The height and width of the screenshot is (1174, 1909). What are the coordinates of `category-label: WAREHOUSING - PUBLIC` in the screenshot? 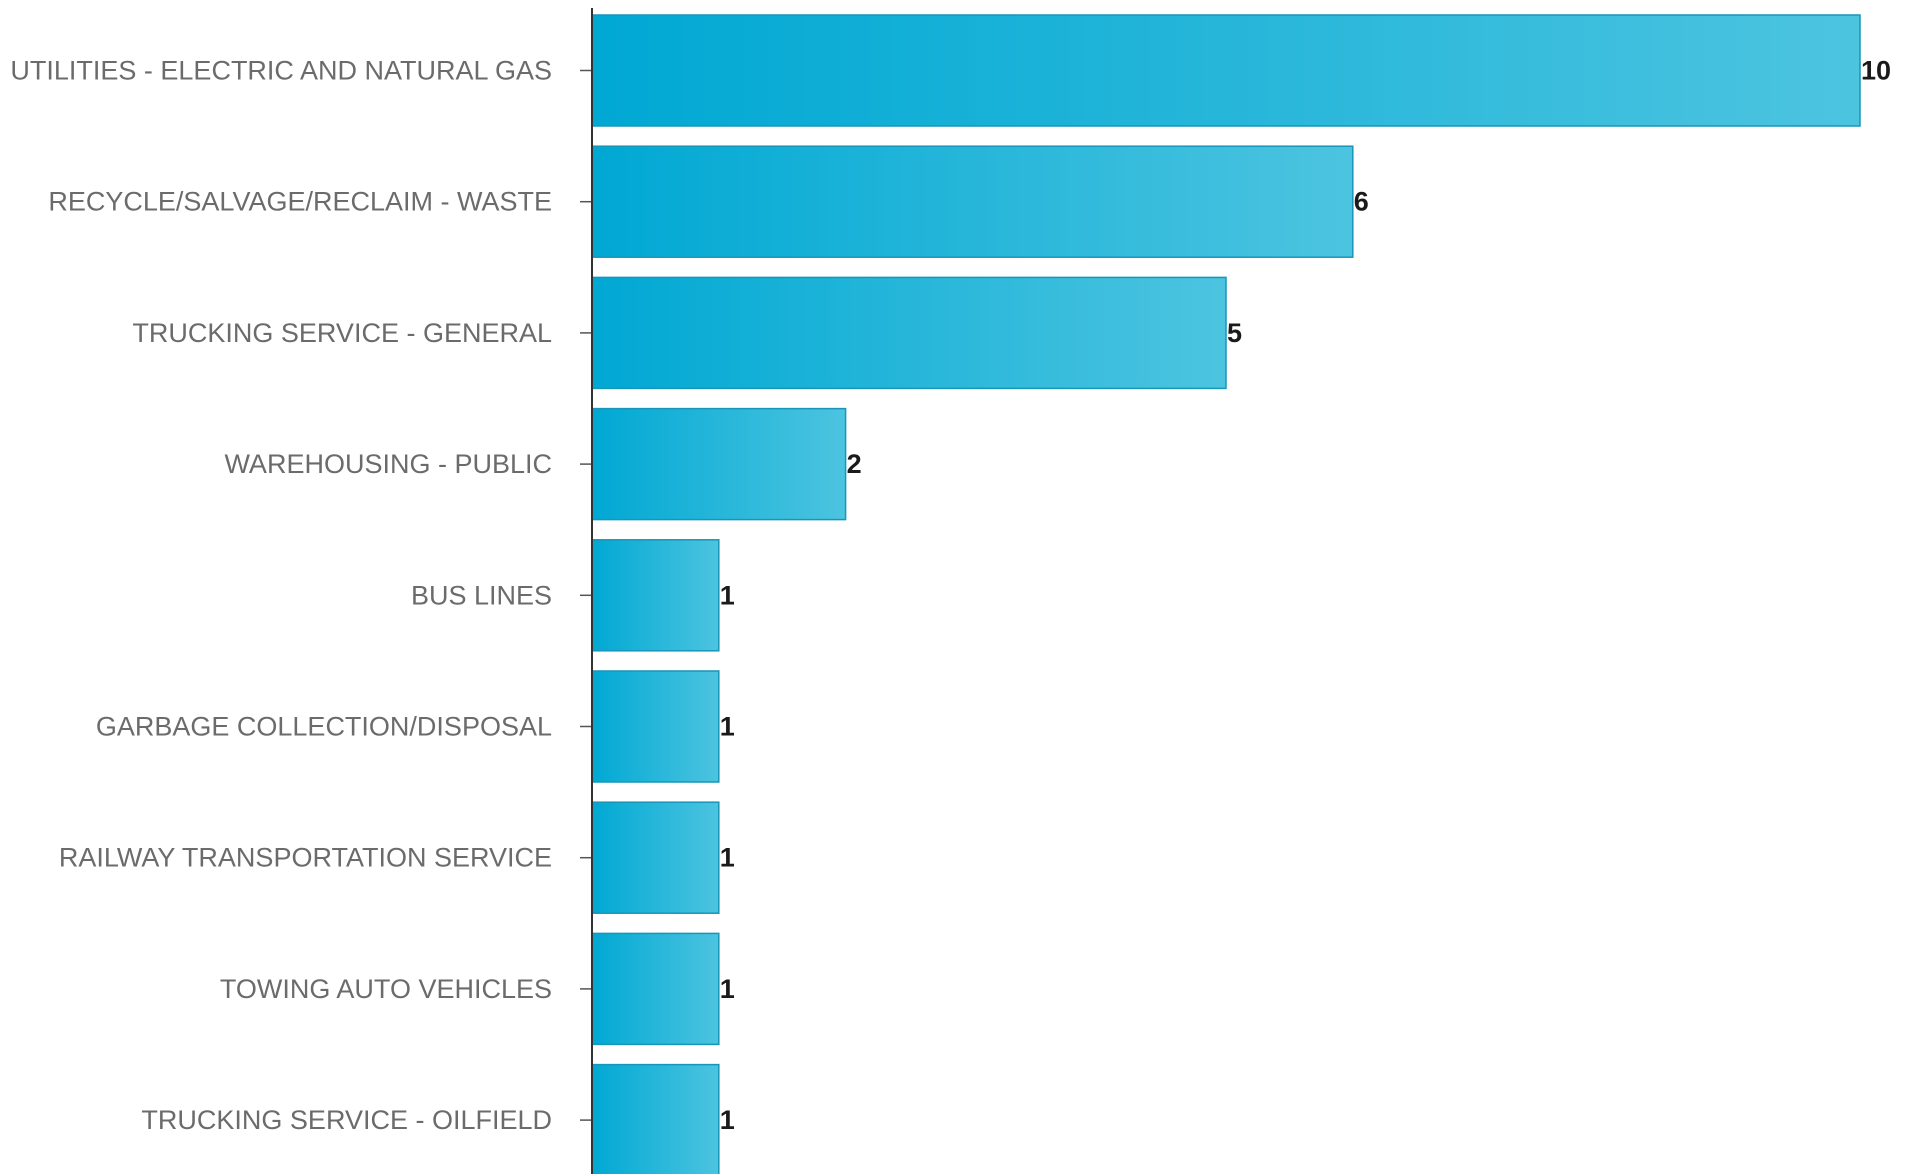 It's located at (388, 464).